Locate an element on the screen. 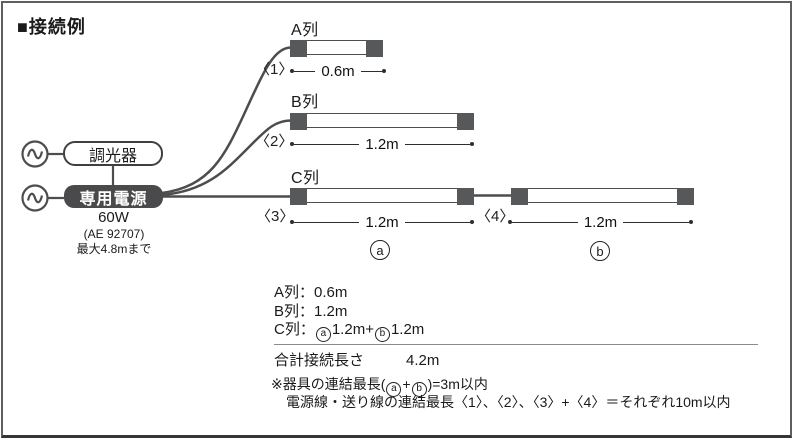 The image size is (795, 440). row-c-dimension-a: 1.2m is located at coordinates (382, 222).